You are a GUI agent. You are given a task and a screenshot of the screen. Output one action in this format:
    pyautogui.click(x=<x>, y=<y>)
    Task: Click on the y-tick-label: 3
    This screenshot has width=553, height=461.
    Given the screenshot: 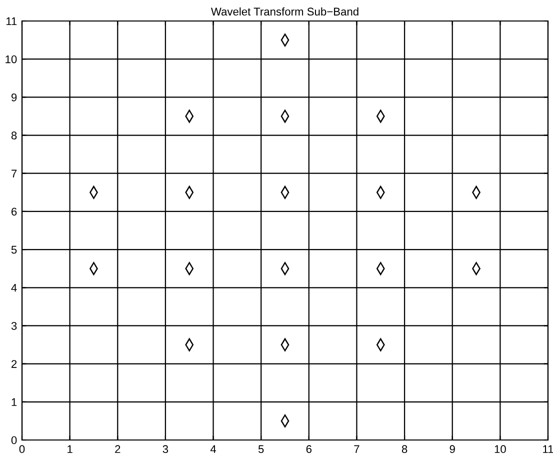 What is the action you would take?
    pyautogui.click(x=14, y=326)
    